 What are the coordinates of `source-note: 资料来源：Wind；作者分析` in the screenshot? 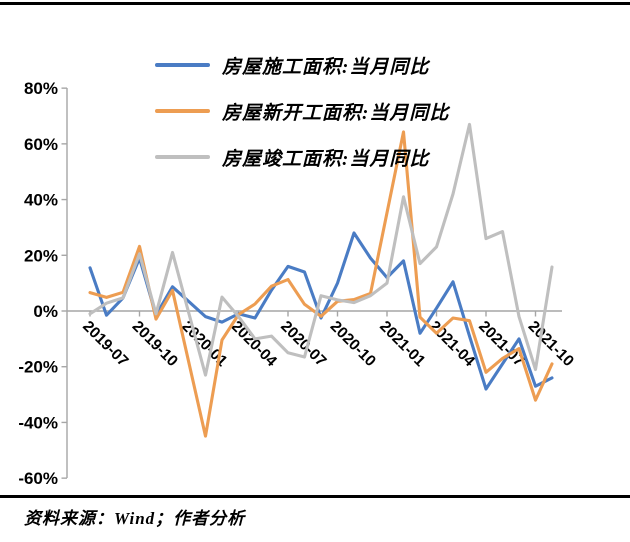 It's located at (135, 518).